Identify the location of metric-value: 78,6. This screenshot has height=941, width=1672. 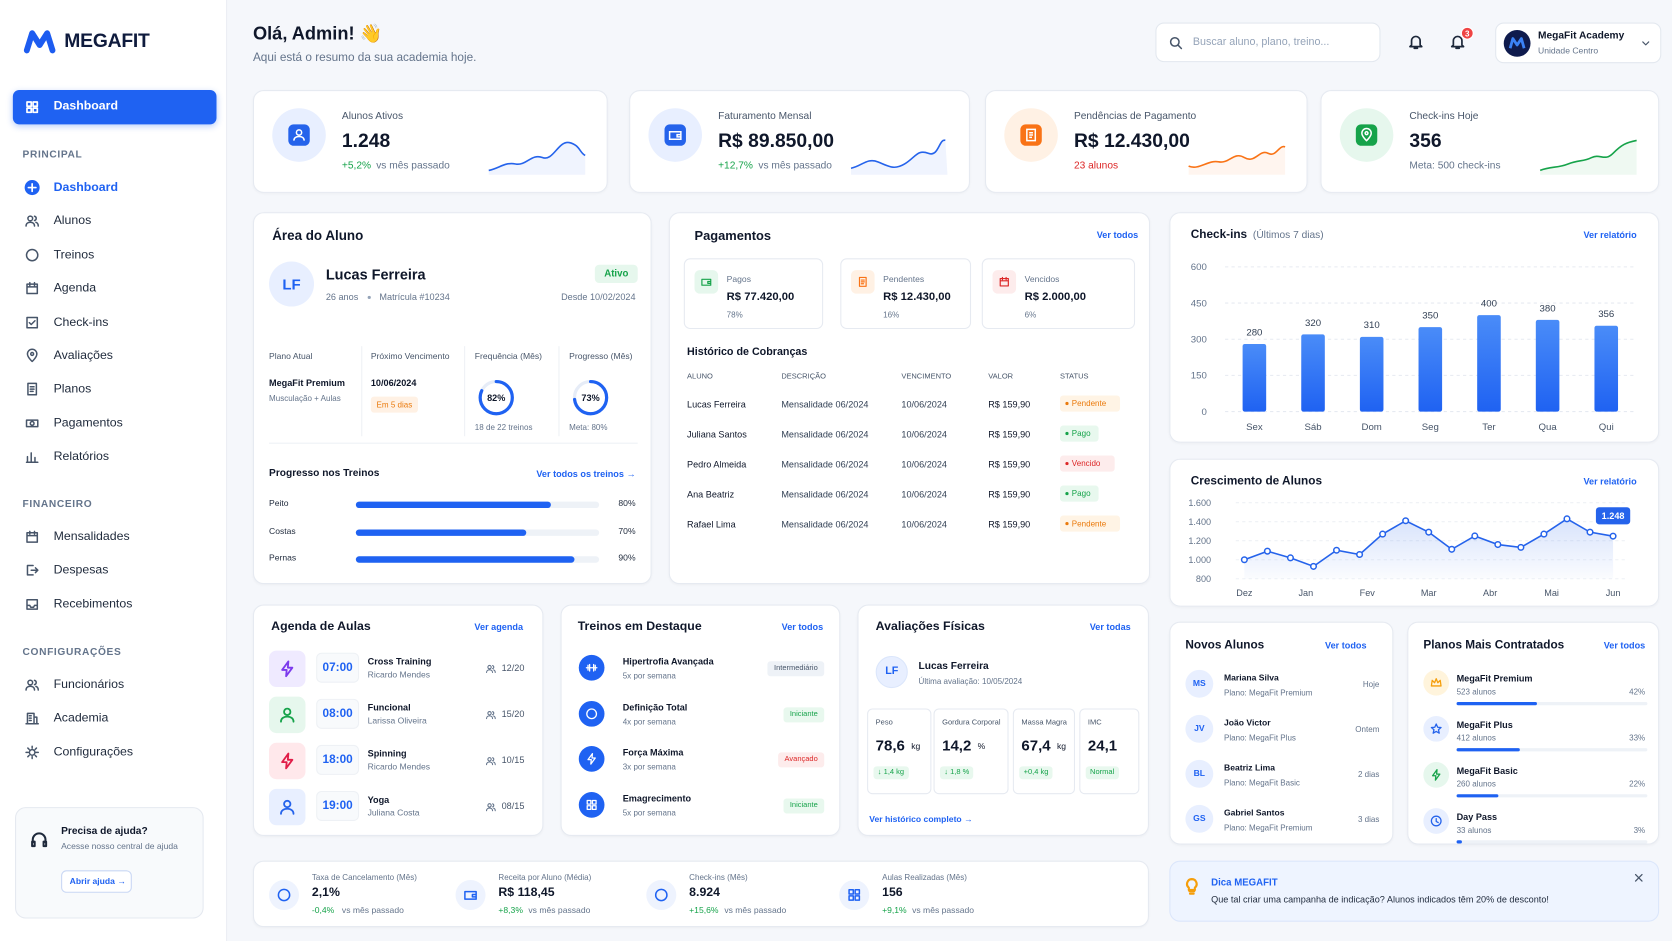
(890, 745).